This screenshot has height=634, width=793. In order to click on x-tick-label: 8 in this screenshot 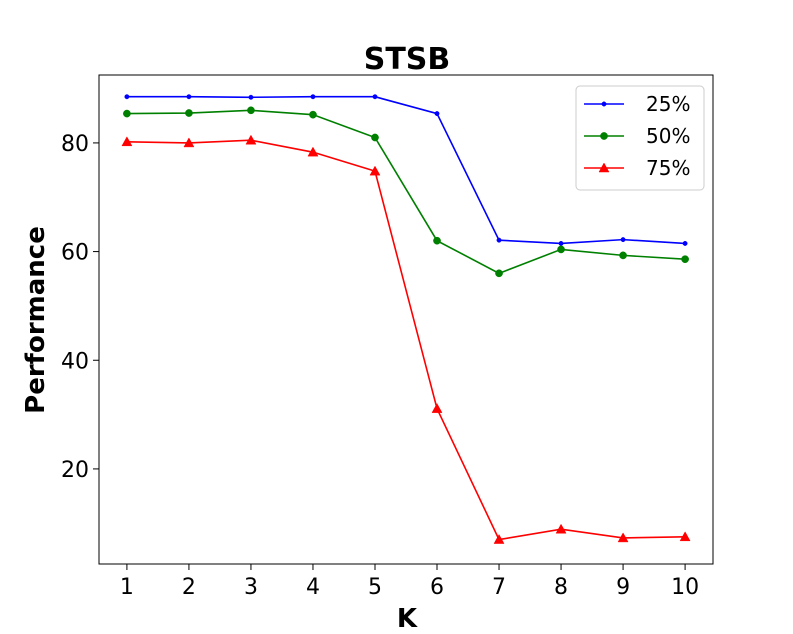, I will do `click(561, 587)`.